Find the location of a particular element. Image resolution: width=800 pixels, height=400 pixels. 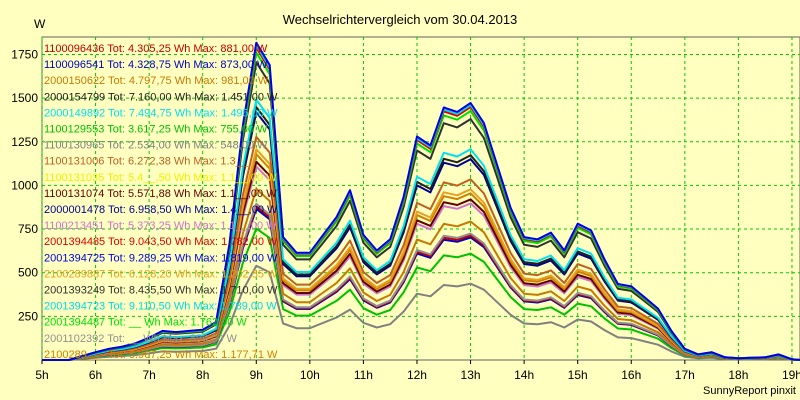

chart-title: Wechselrichtervergleich vom 30.04.2013 is located at coordinates (400, 19).